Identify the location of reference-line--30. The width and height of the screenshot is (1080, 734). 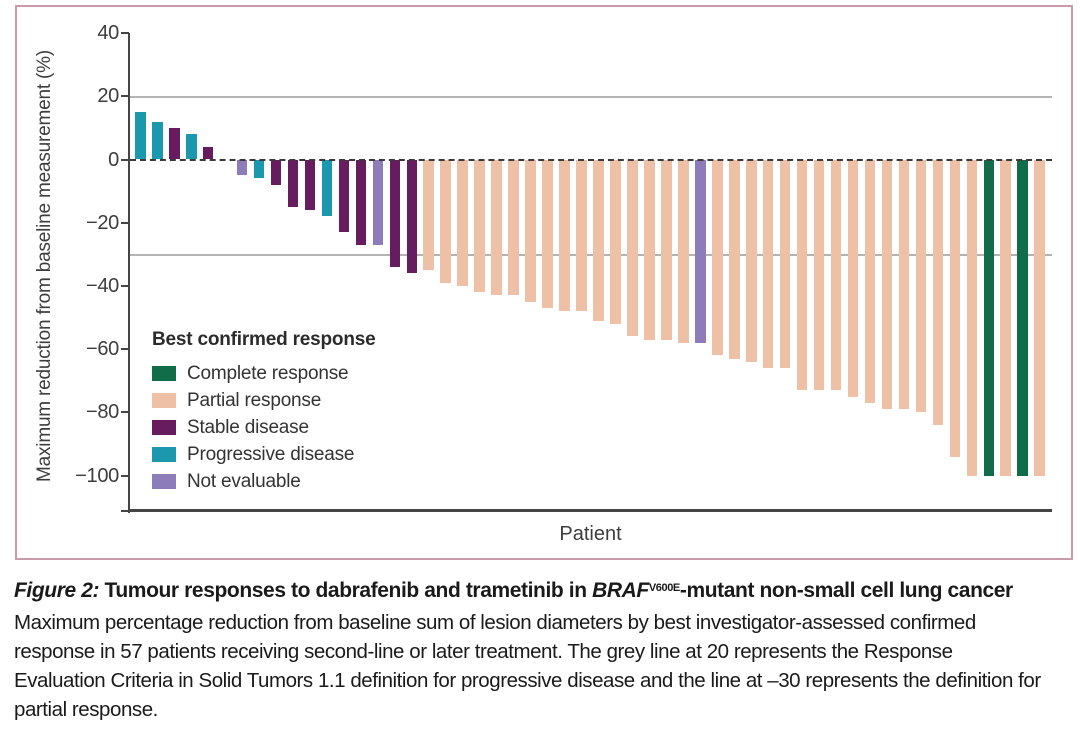
(591, 255).